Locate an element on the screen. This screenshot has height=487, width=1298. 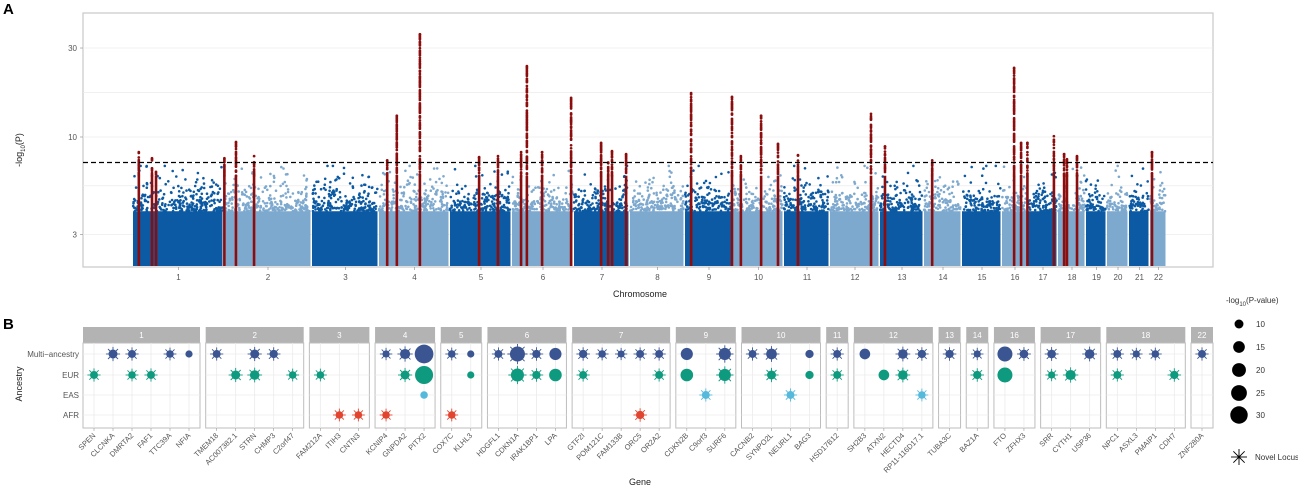
x-tick-label: 16 is located at coordinates (1015, 277).